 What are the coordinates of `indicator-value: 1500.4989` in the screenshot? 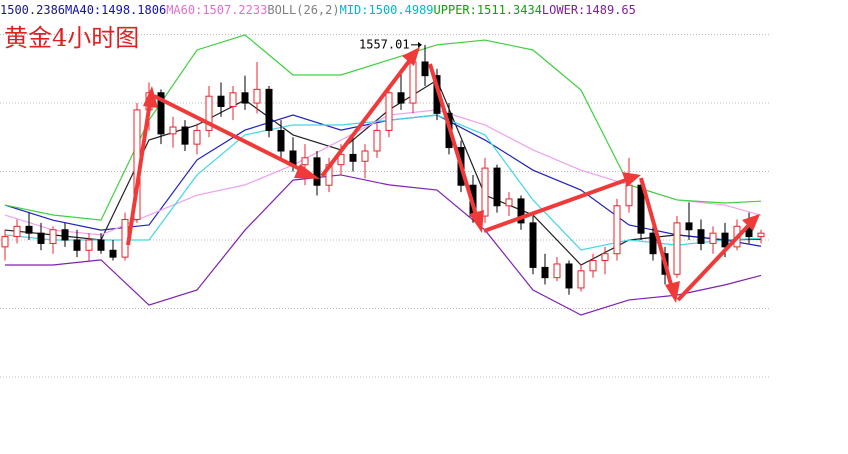 It's located at (401, 10).